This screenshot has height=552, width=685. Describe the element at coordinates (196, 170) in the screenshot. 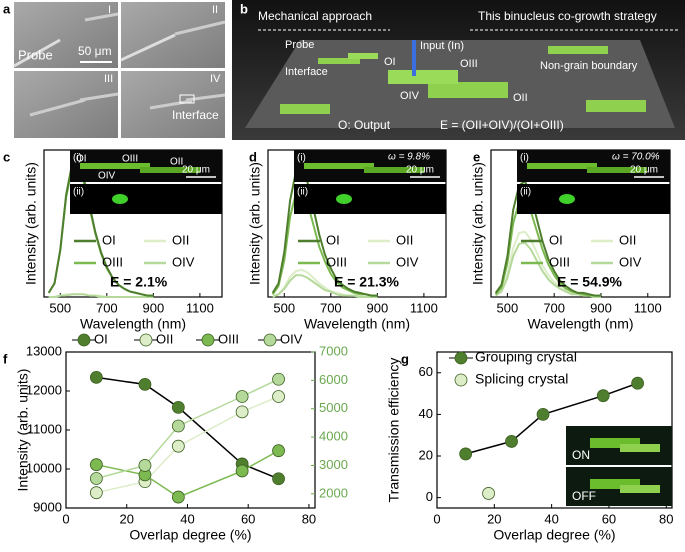

I see `scale-bar-label: 20 μm` at that location.